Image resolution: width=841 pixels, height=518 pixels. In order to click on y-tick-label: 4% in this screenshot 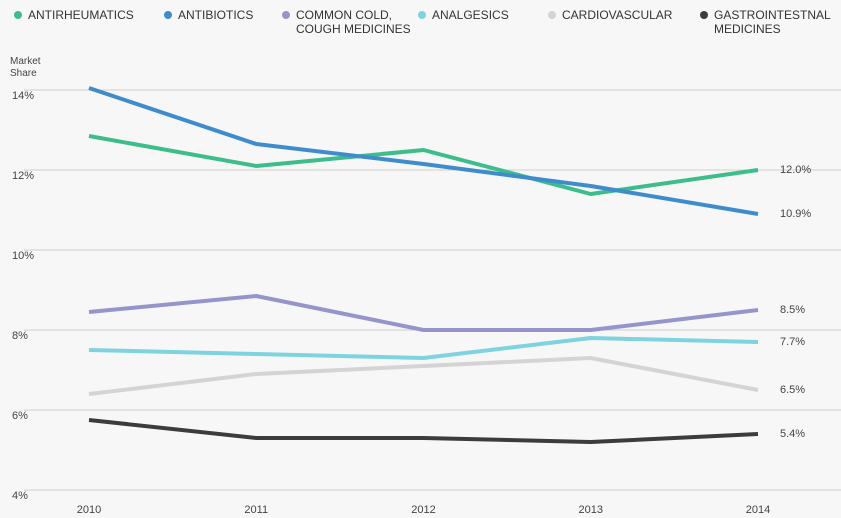, I will do `click(20, 496)`.